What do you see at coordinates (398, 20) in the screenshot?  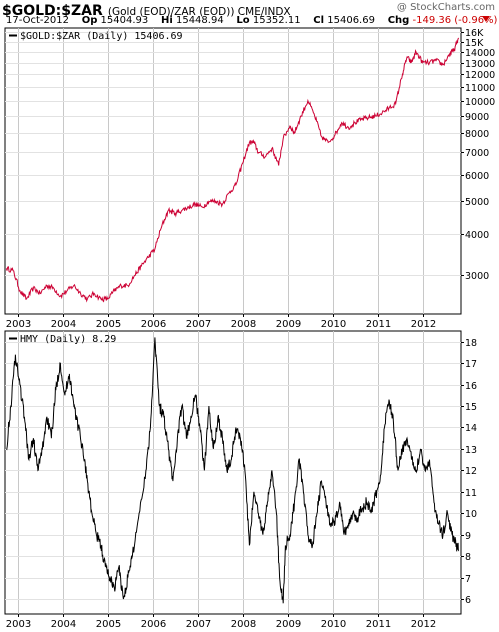 I see `change-label: Chg` at bounding box center [398, 20].